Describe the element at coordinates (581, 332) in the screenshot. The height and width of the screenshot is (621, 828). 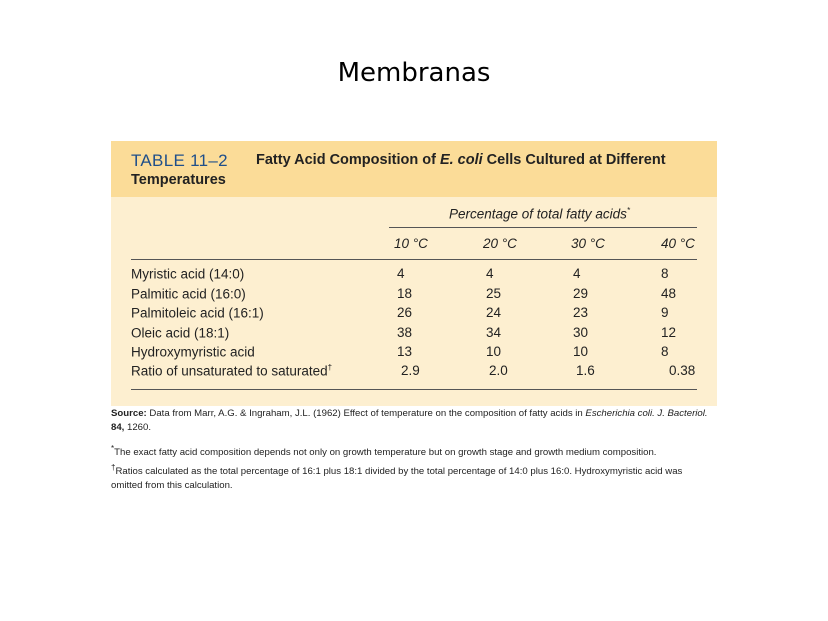
I see `table-cell: 30` at that location.